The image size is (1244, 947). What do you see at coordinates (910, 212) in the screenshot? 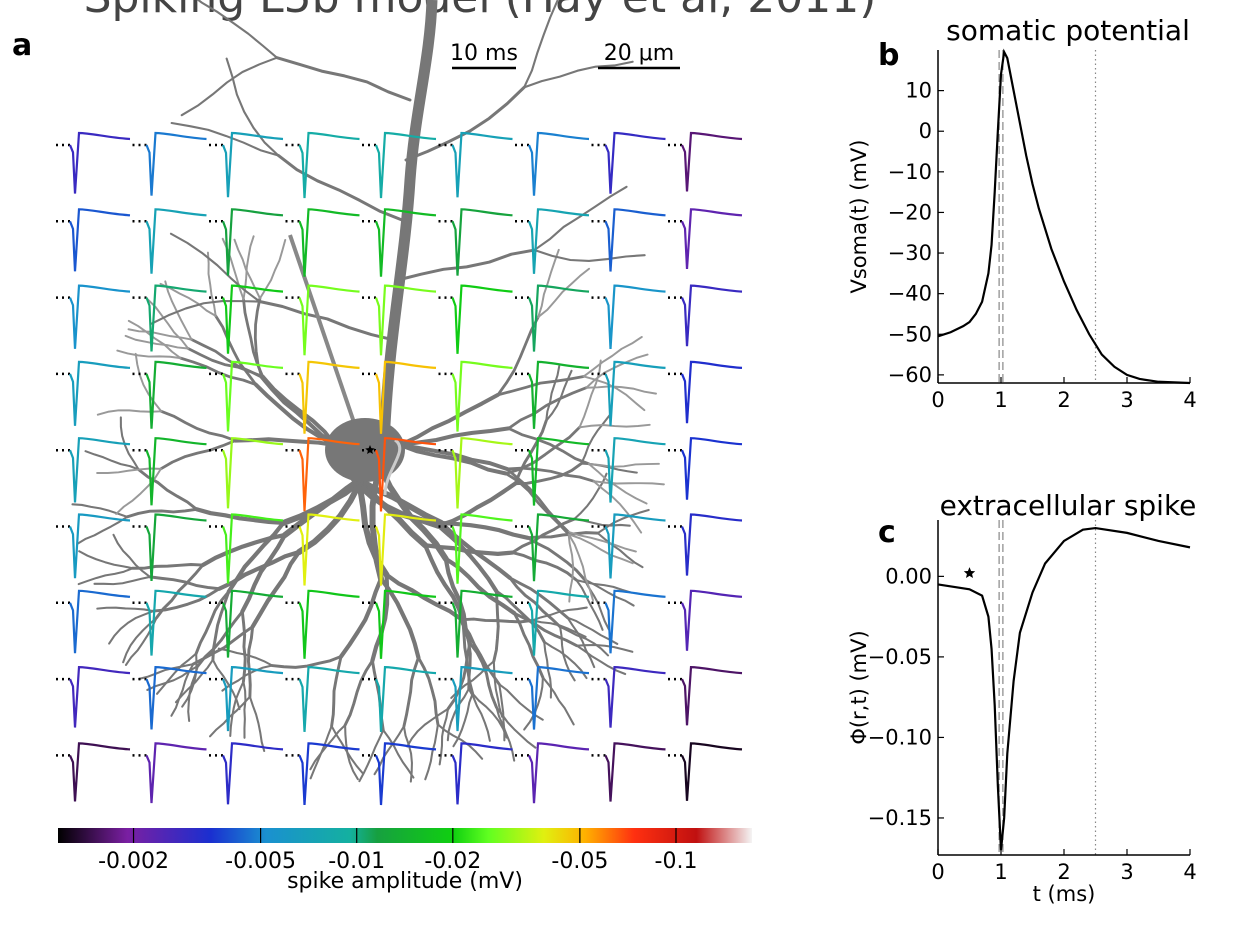
I see `y-tick-label: −20` at bounding box center [910, 212].